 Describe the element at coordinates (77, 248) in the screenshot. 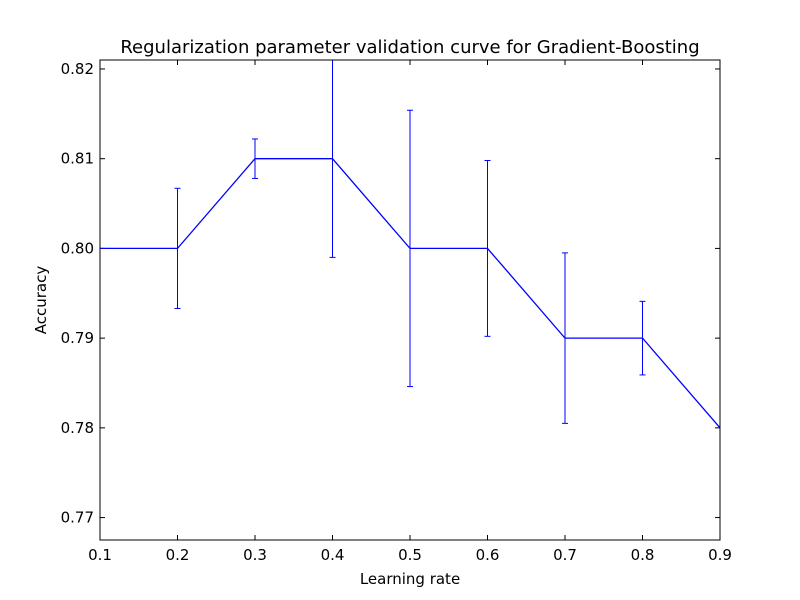

I see `y-tick-label: 0.80` at that location.